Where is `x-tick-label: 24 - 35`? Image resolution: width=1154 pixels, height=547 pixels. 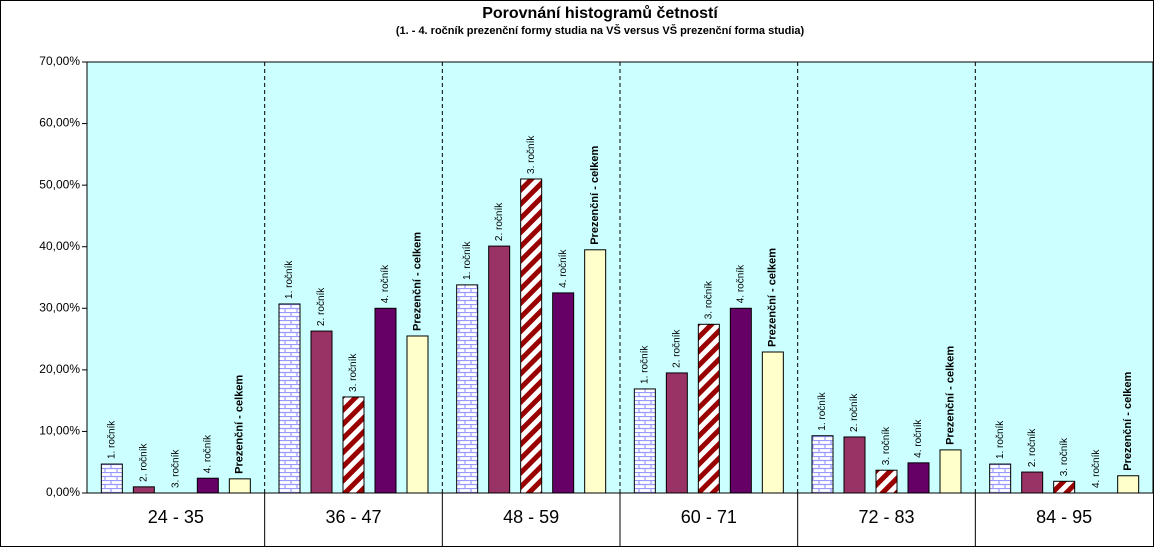 x-tick-label: 24 - 35 is located at coordinates (176, 517).